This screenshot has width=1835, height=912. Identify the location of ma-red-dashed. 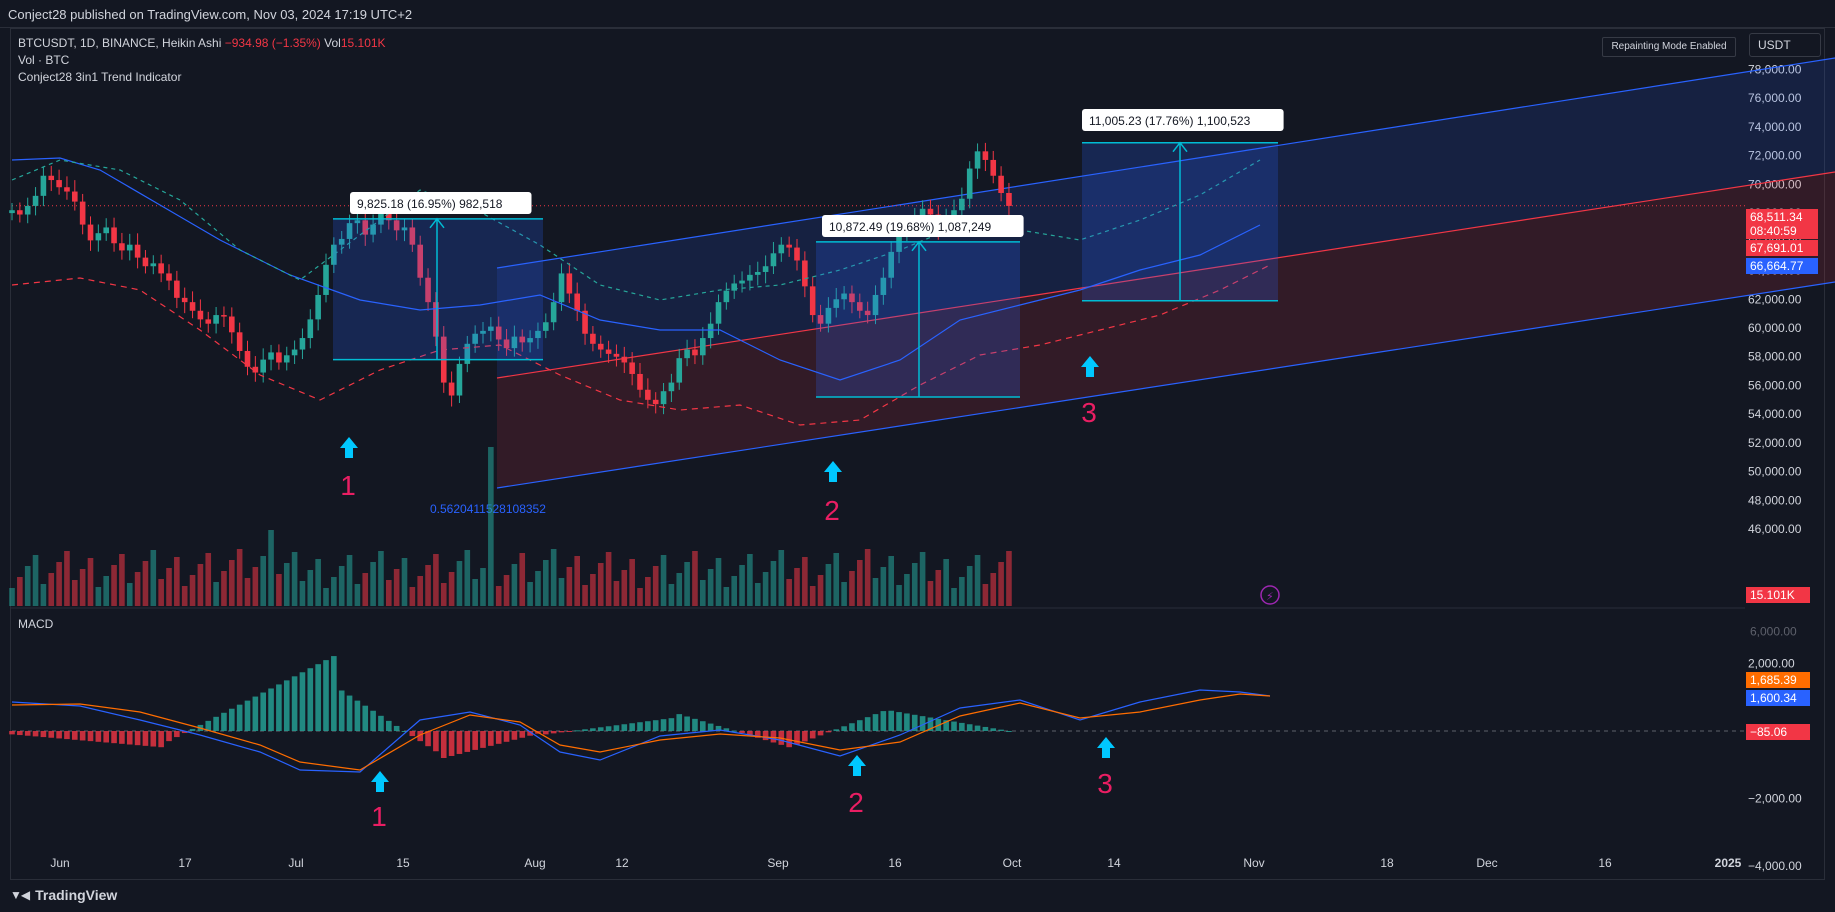
(641, 345).